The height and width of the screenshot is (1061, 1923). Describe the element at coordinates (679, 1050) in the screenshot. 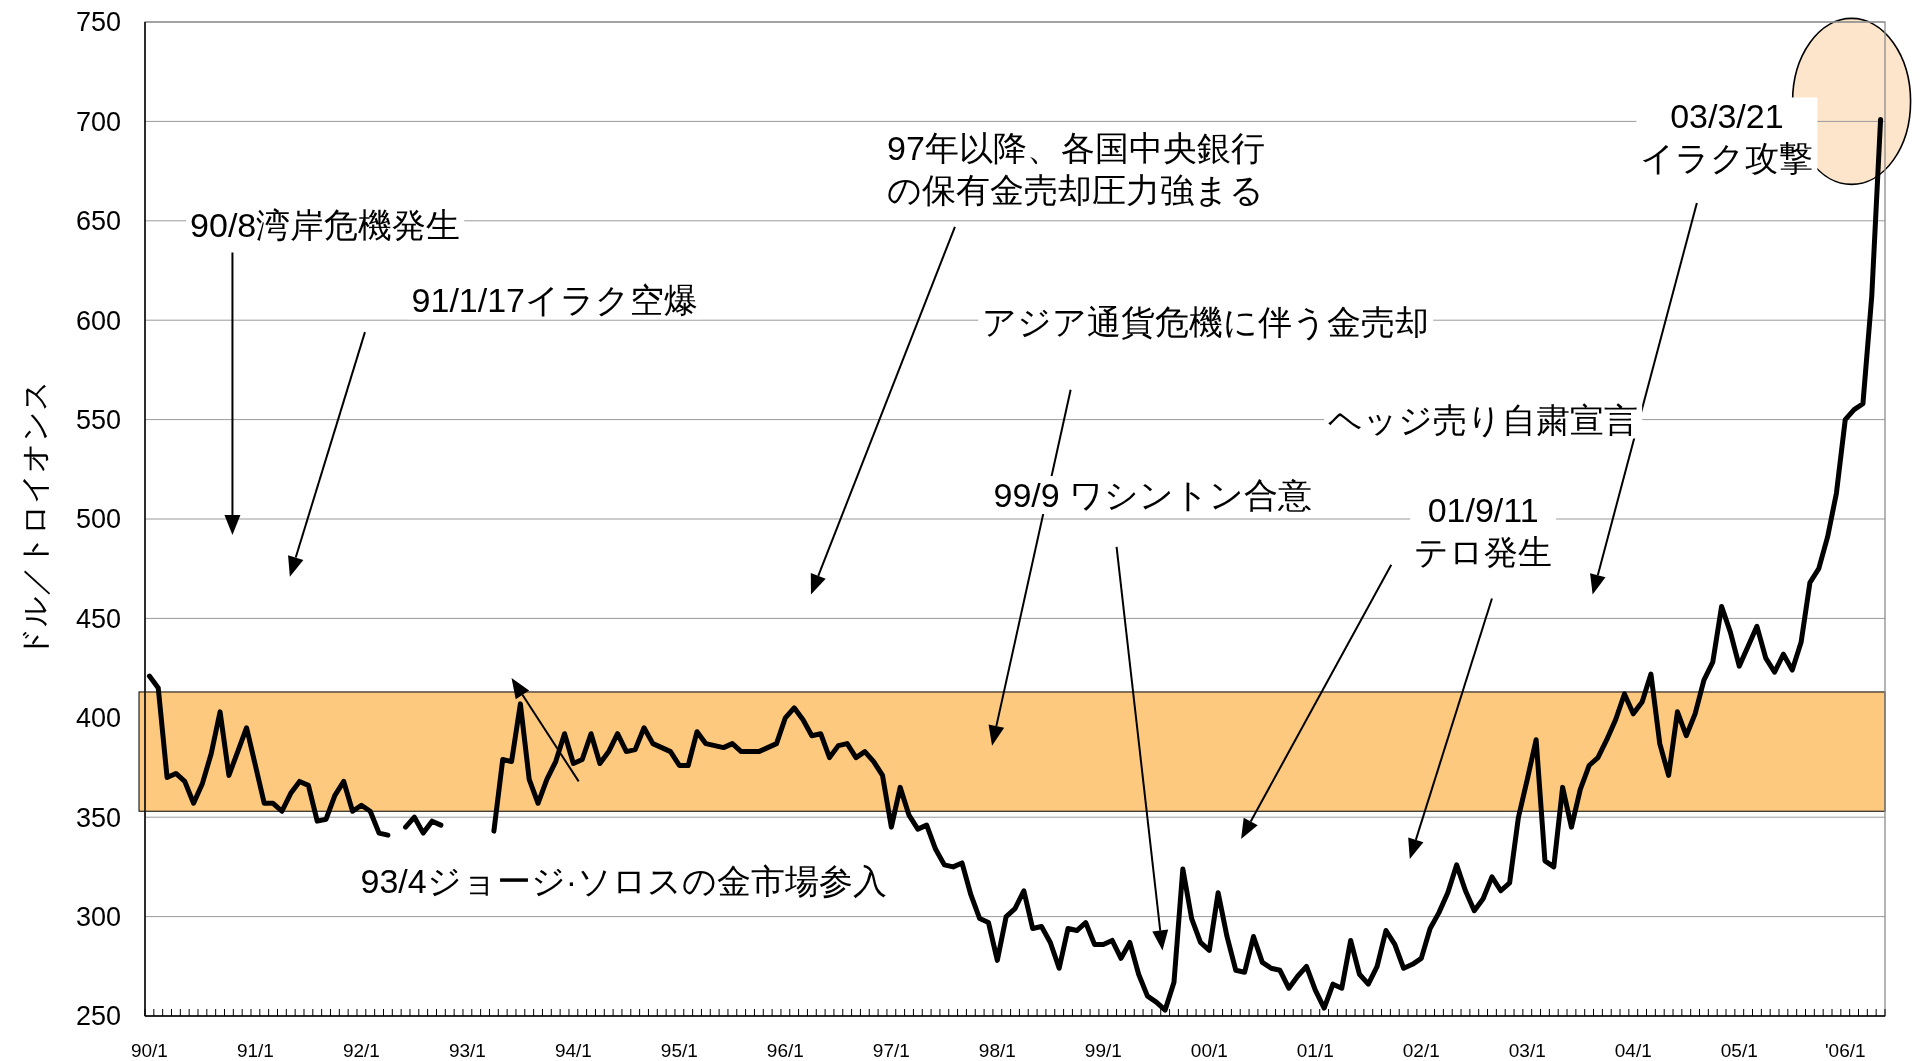

I see `xtick-label: 95/1` at that location.